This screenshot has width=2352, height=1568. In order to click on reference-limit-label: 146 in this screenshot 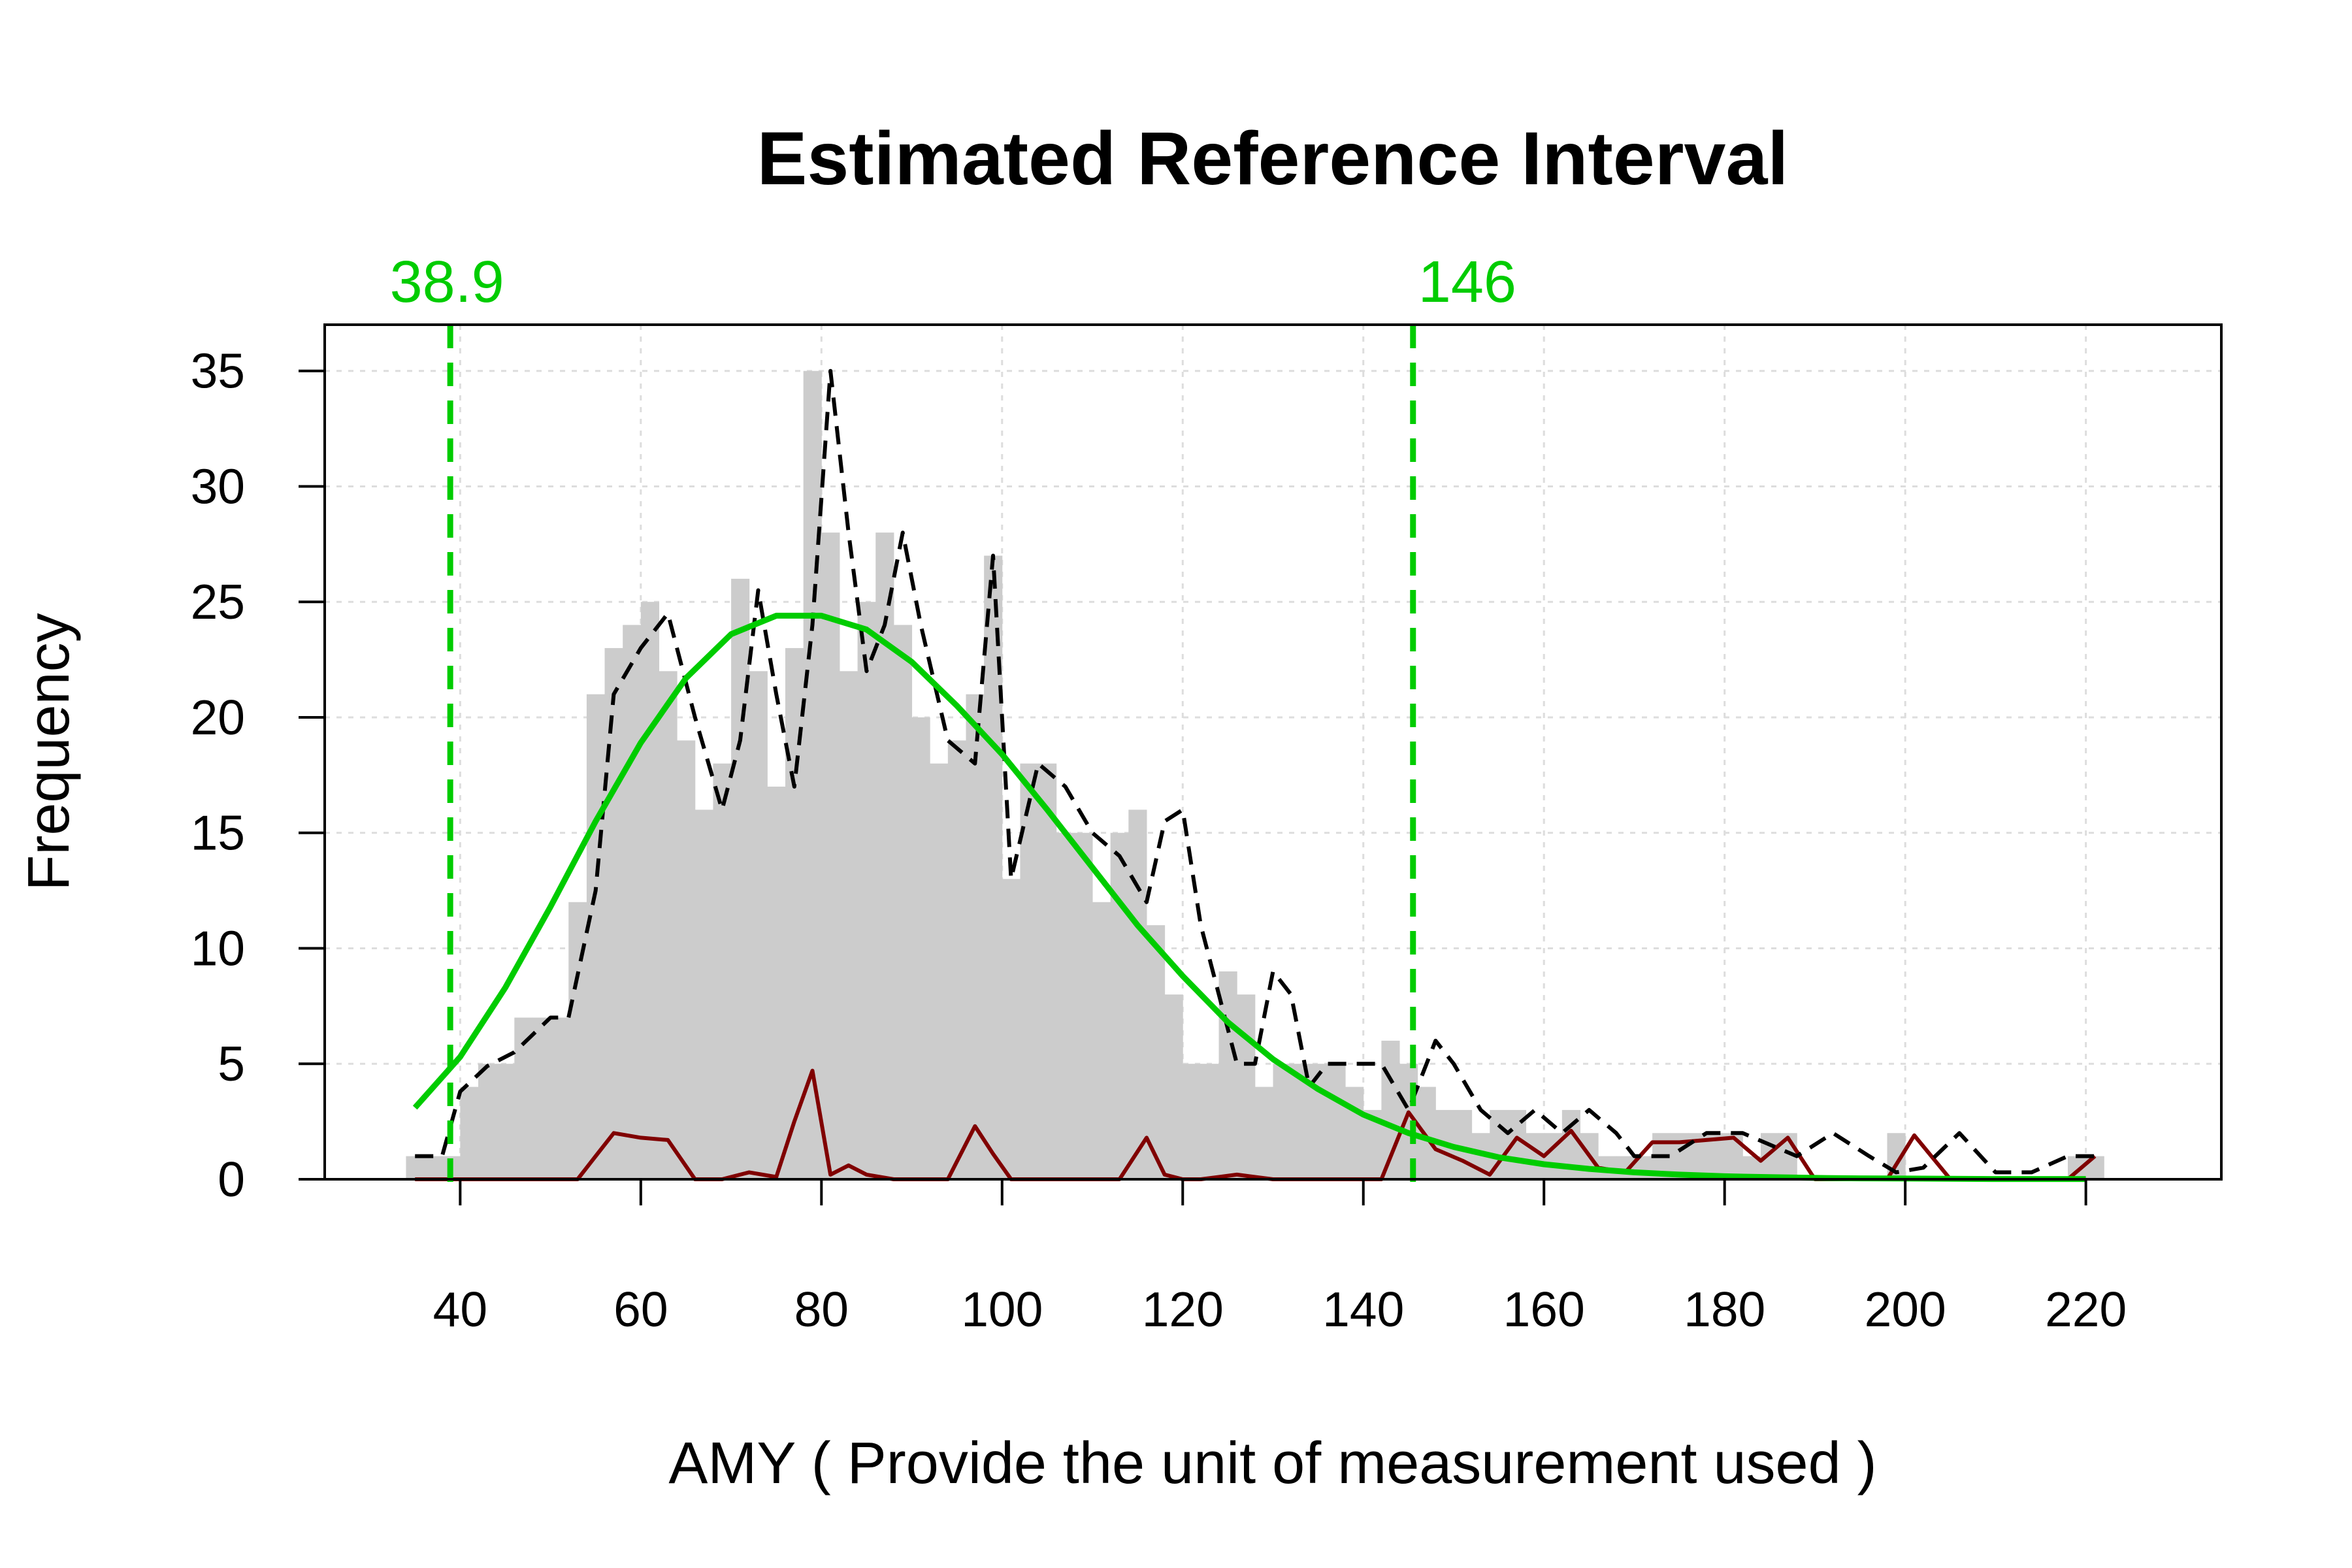, I will do `click(1467, 282)`.